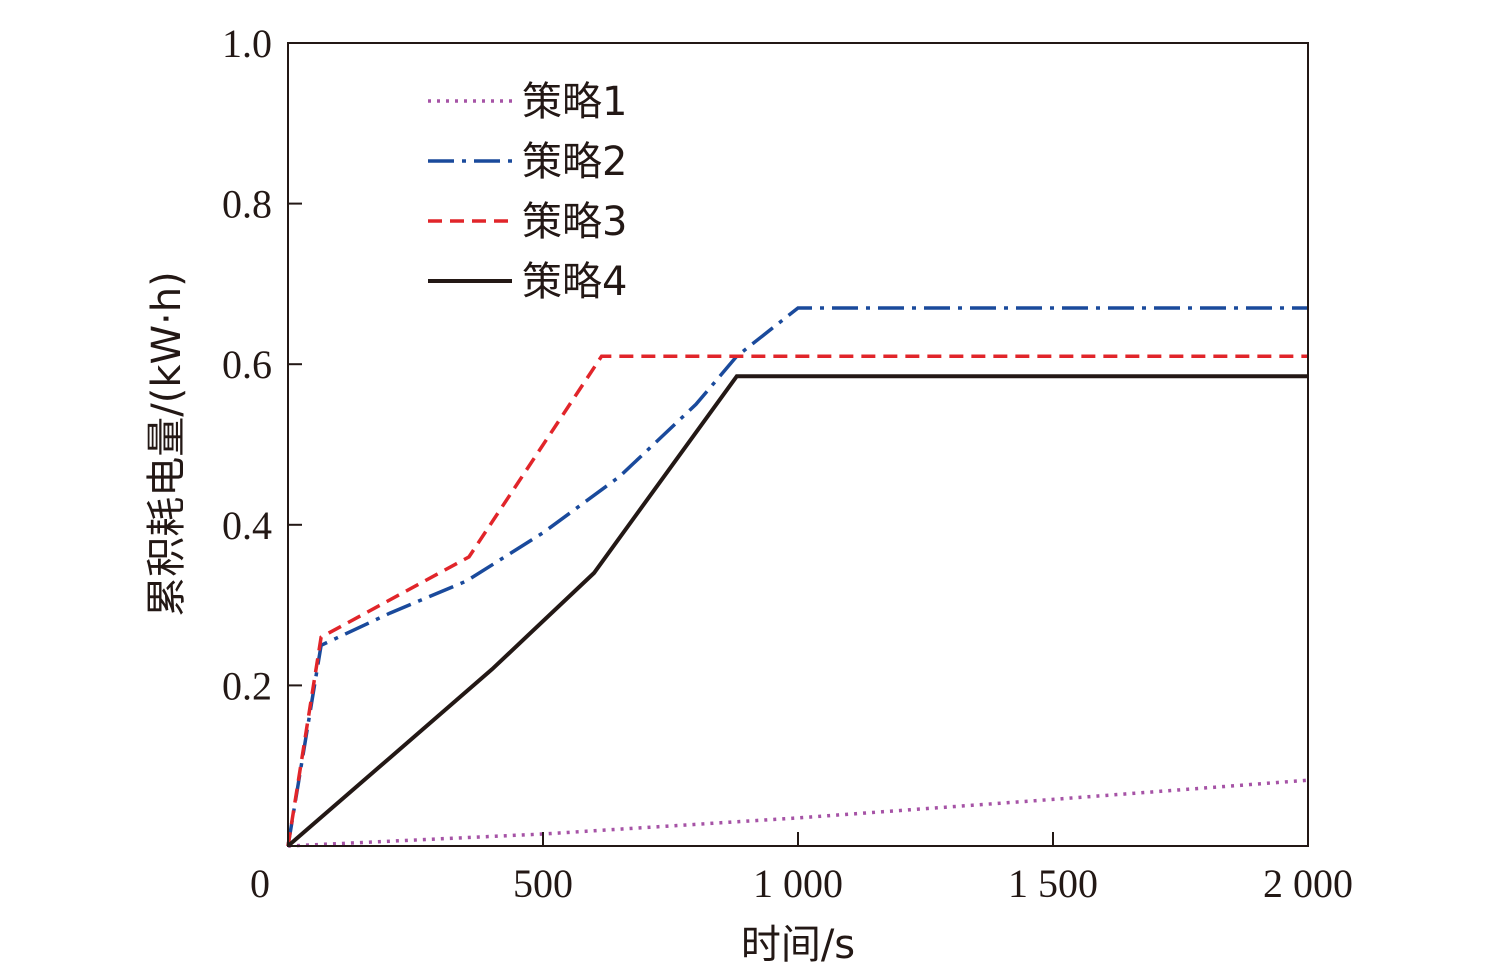  Describe the element at coordinates (574, 162) in the screenshot. I see `legend-label-2: 策略2` at that location.